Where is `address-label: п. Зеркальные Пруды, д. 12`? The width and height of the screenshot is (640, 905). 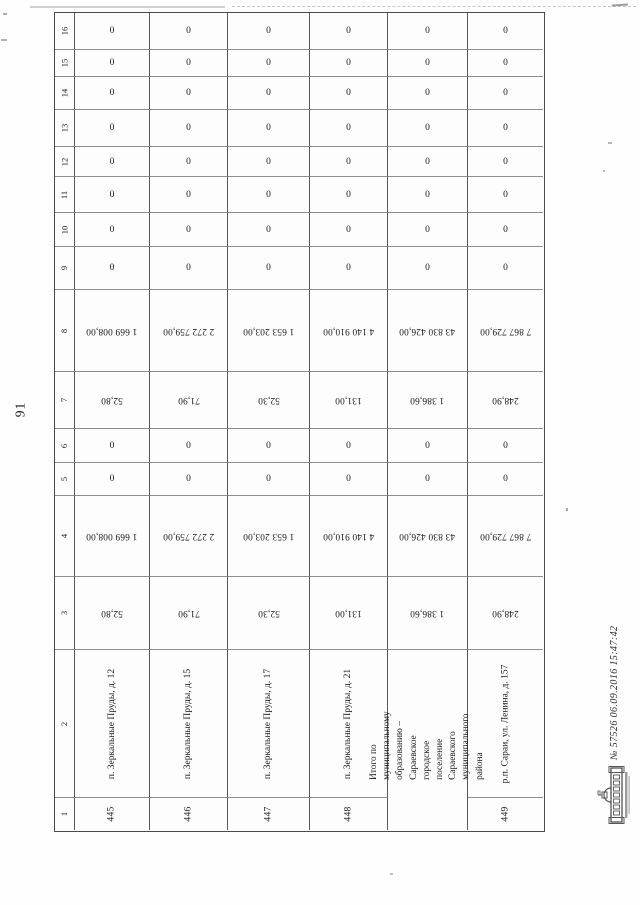 address-label: п. Зеркальные Пруды, д. 12 is located at coordinates (112, 723).